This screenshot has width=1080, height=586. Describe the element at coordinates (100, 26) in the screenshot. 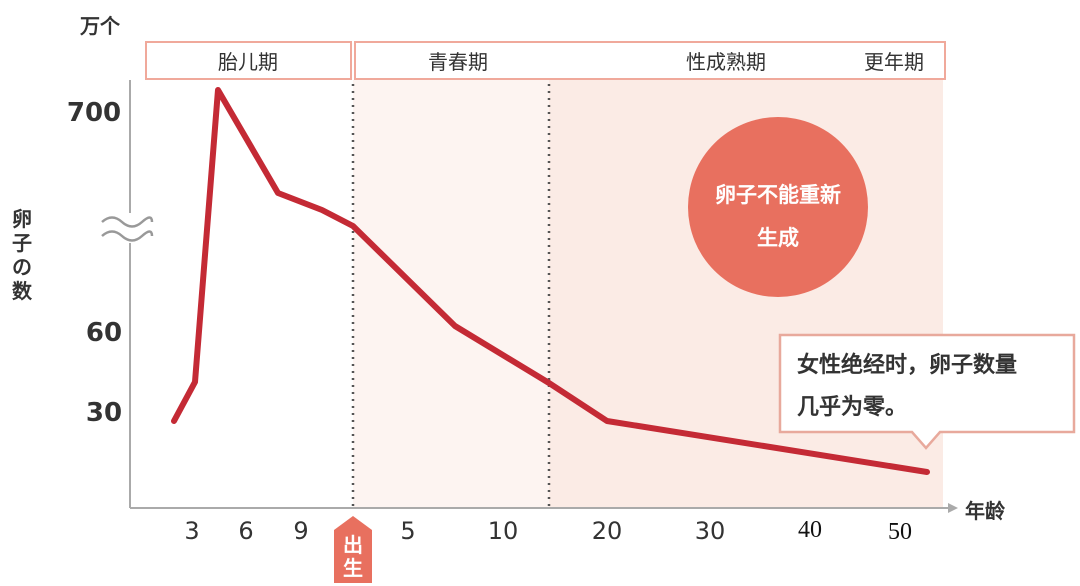

I see `y-unit-label: 万个` at that location.